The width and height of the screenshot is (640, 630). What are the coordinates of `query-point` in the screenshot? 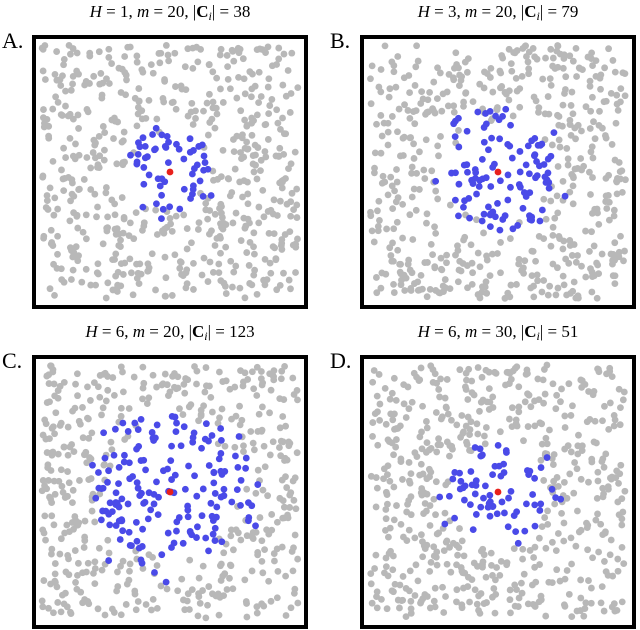 It's located at (498, 172).